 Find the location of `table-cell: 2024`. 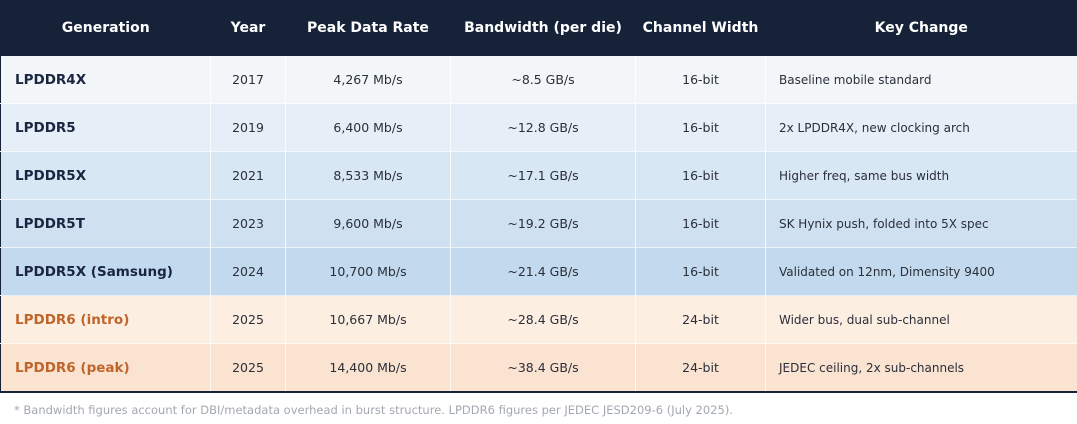

table-cell: 2024 is located at coordinates (248, 271).